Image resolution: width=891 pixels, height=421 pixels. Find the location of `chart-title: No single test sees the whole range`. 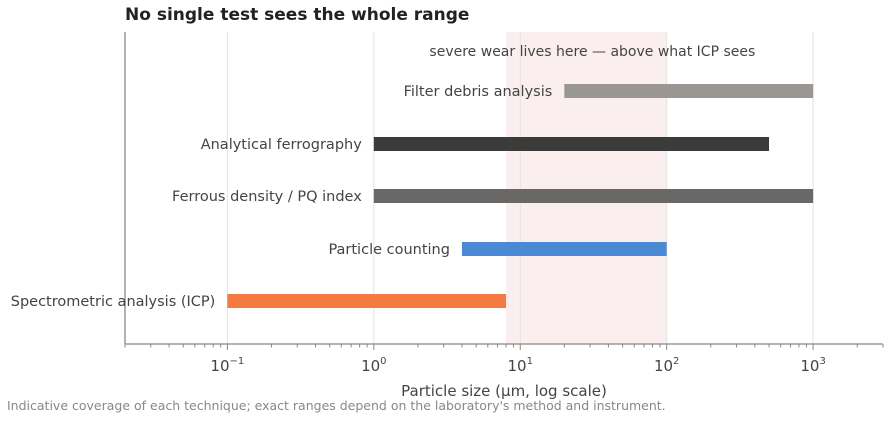

chart-title: No single test sees the whole range is located at coordinates (297, 15).